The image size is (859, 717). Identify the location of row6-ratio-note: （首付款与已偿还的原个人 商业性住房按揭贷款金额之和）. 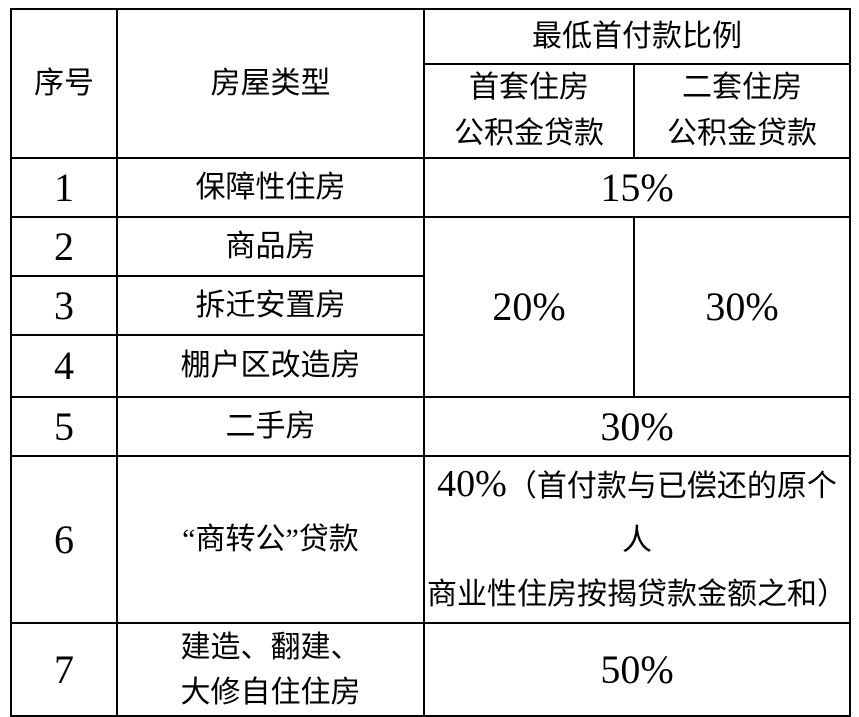
(637, 540).